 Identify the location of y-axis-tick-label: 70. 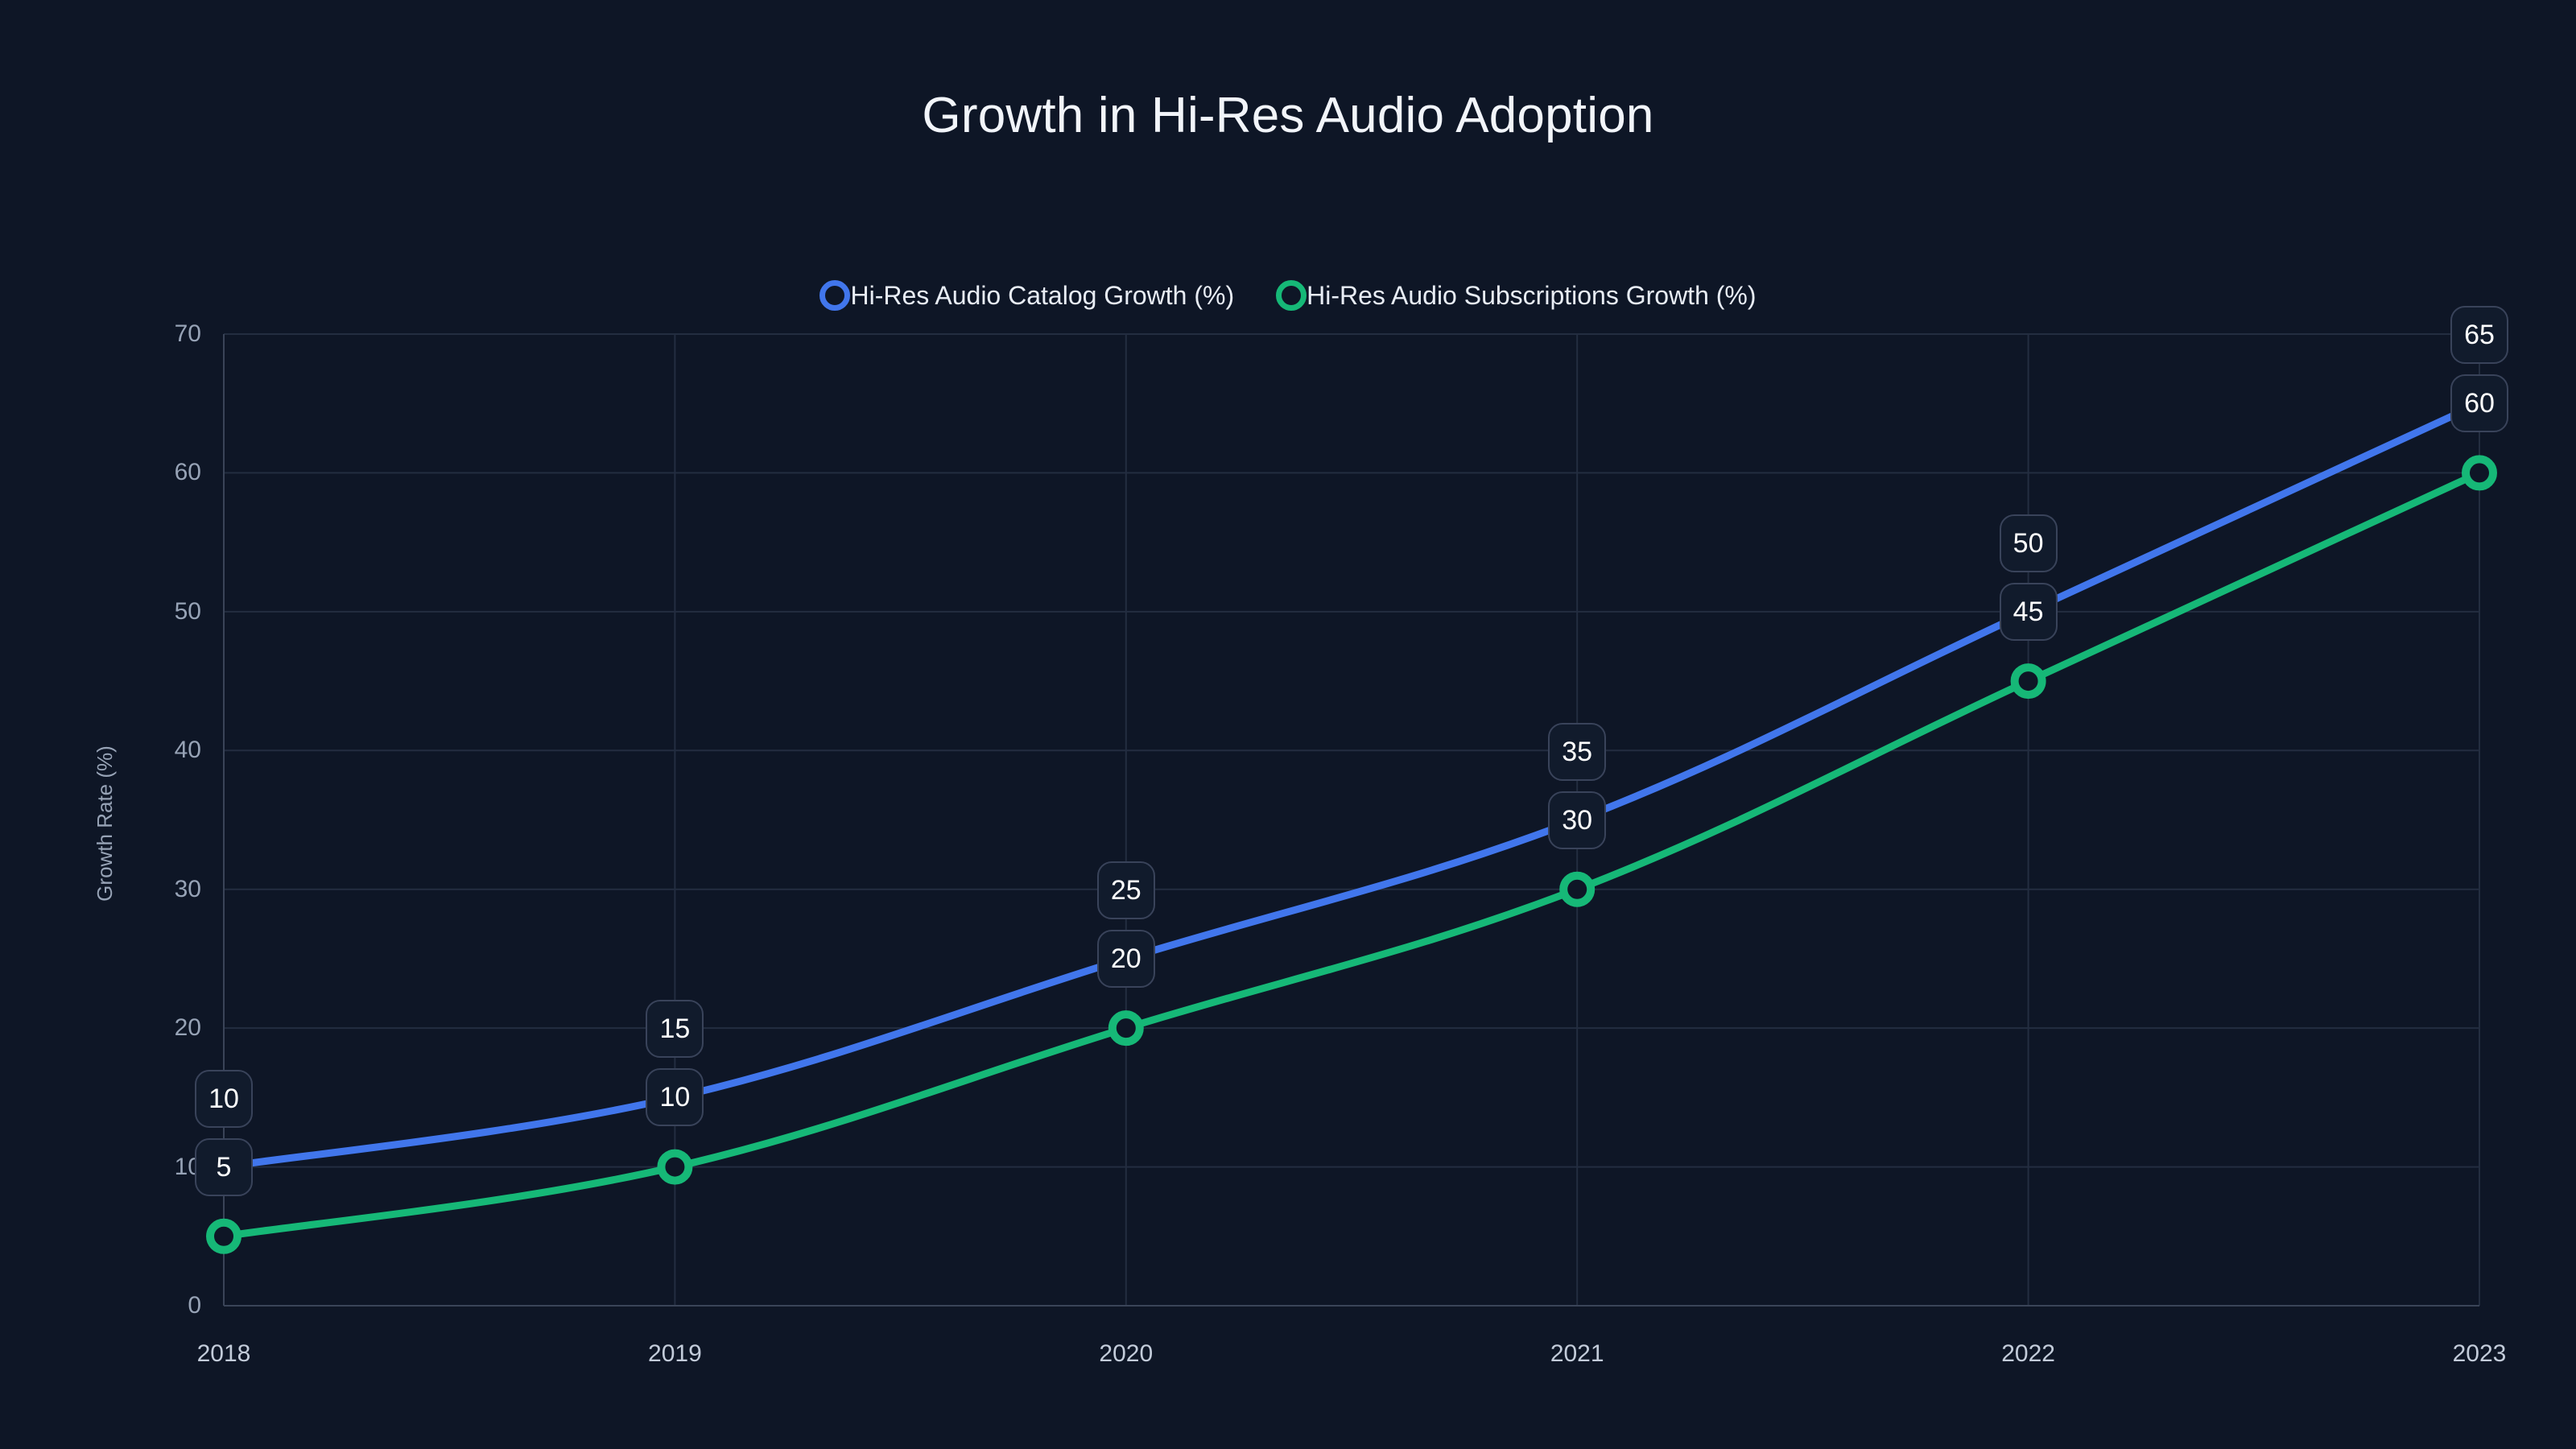
(187, 333).